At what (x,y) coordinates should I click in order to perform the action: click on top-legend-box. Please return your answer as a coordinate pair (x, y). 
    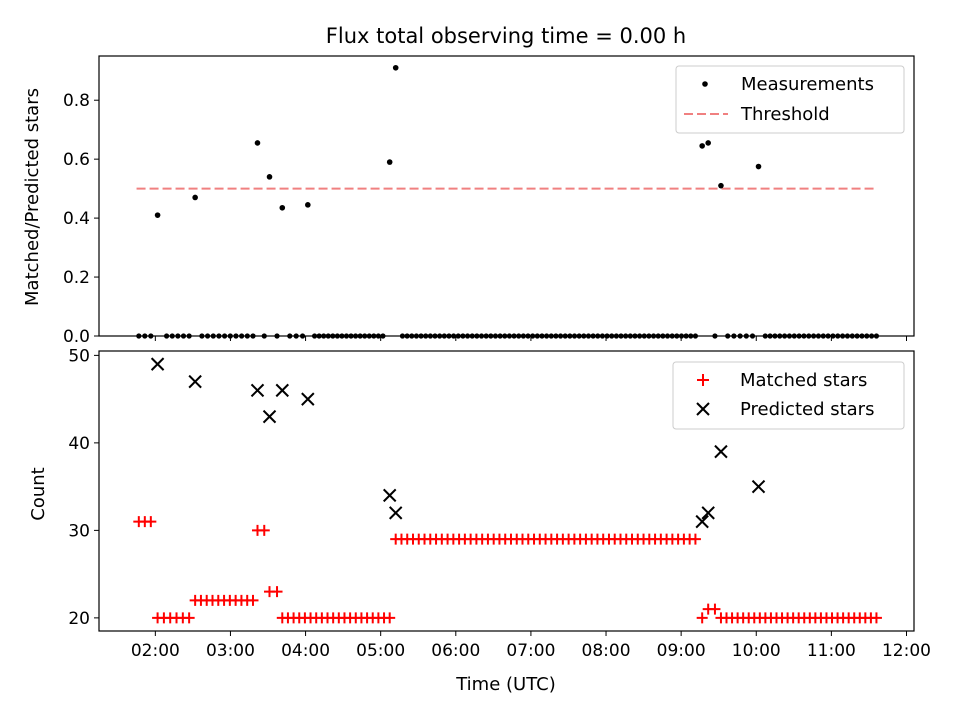
    Looking at the image, I should click on (790, 99).